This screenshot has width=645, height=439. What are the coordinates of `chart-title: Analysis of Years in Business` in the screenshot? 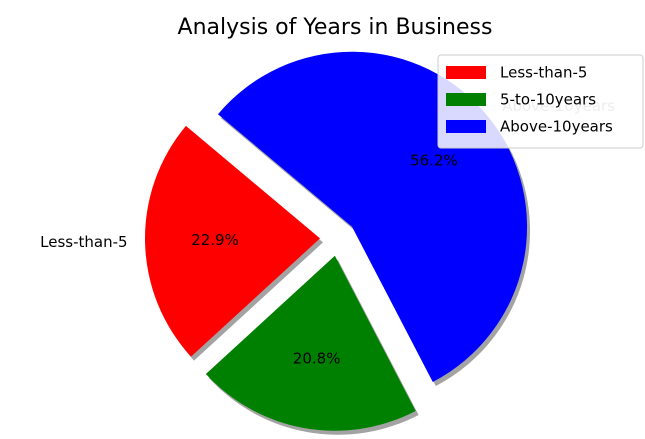 It's located at (335, 27).